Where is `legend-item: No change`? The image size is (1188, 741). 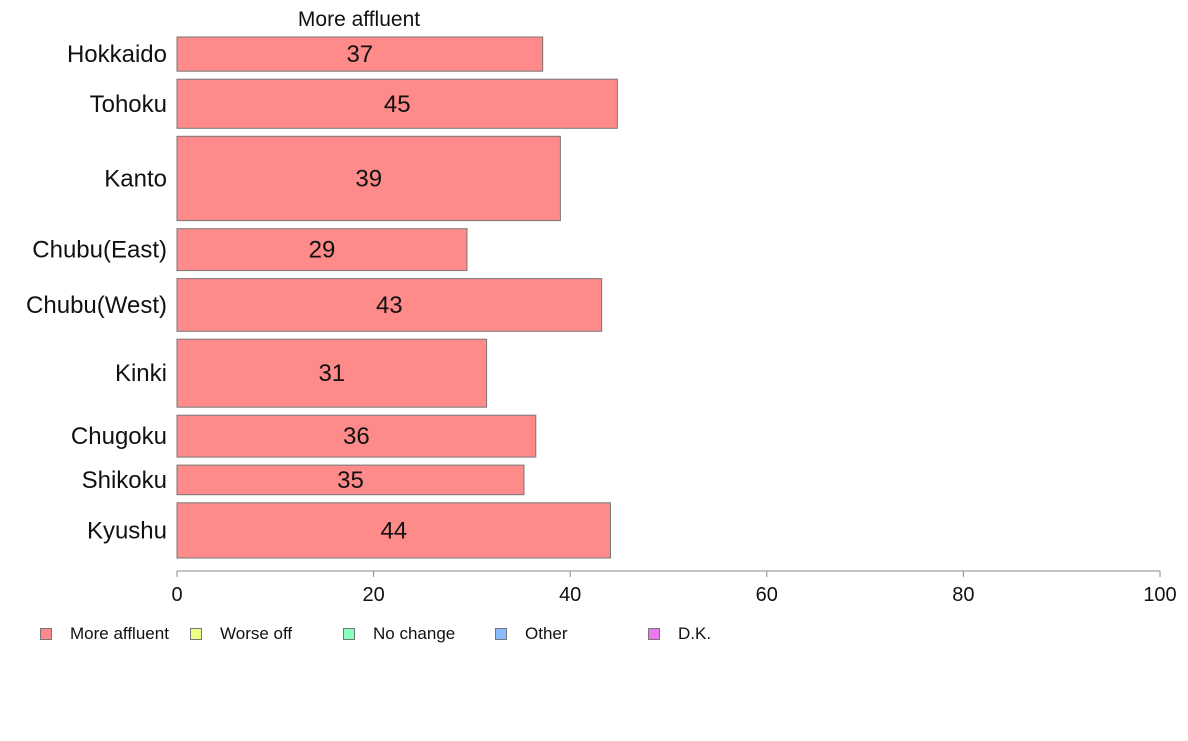 legend-item: No change is located at coordinates (399, 634).